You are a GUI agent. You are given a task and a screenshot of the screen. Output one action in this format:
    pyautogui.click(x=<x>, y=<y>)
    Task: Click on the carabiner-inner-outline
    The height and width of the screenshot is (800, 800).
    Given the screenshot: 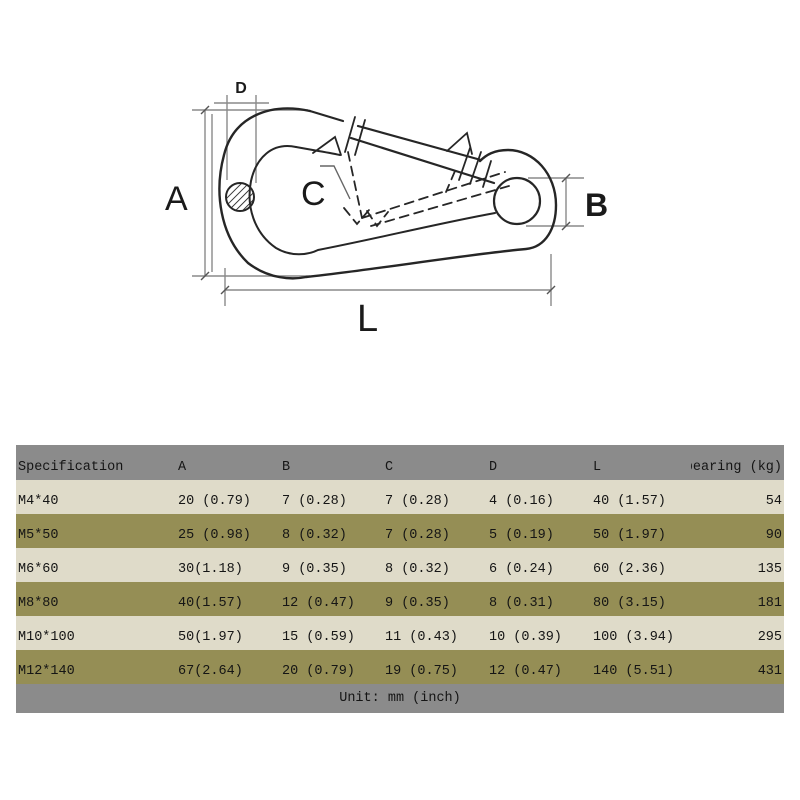 What is the action you would take?
    pyautogui.click(x=372, y=200)
    